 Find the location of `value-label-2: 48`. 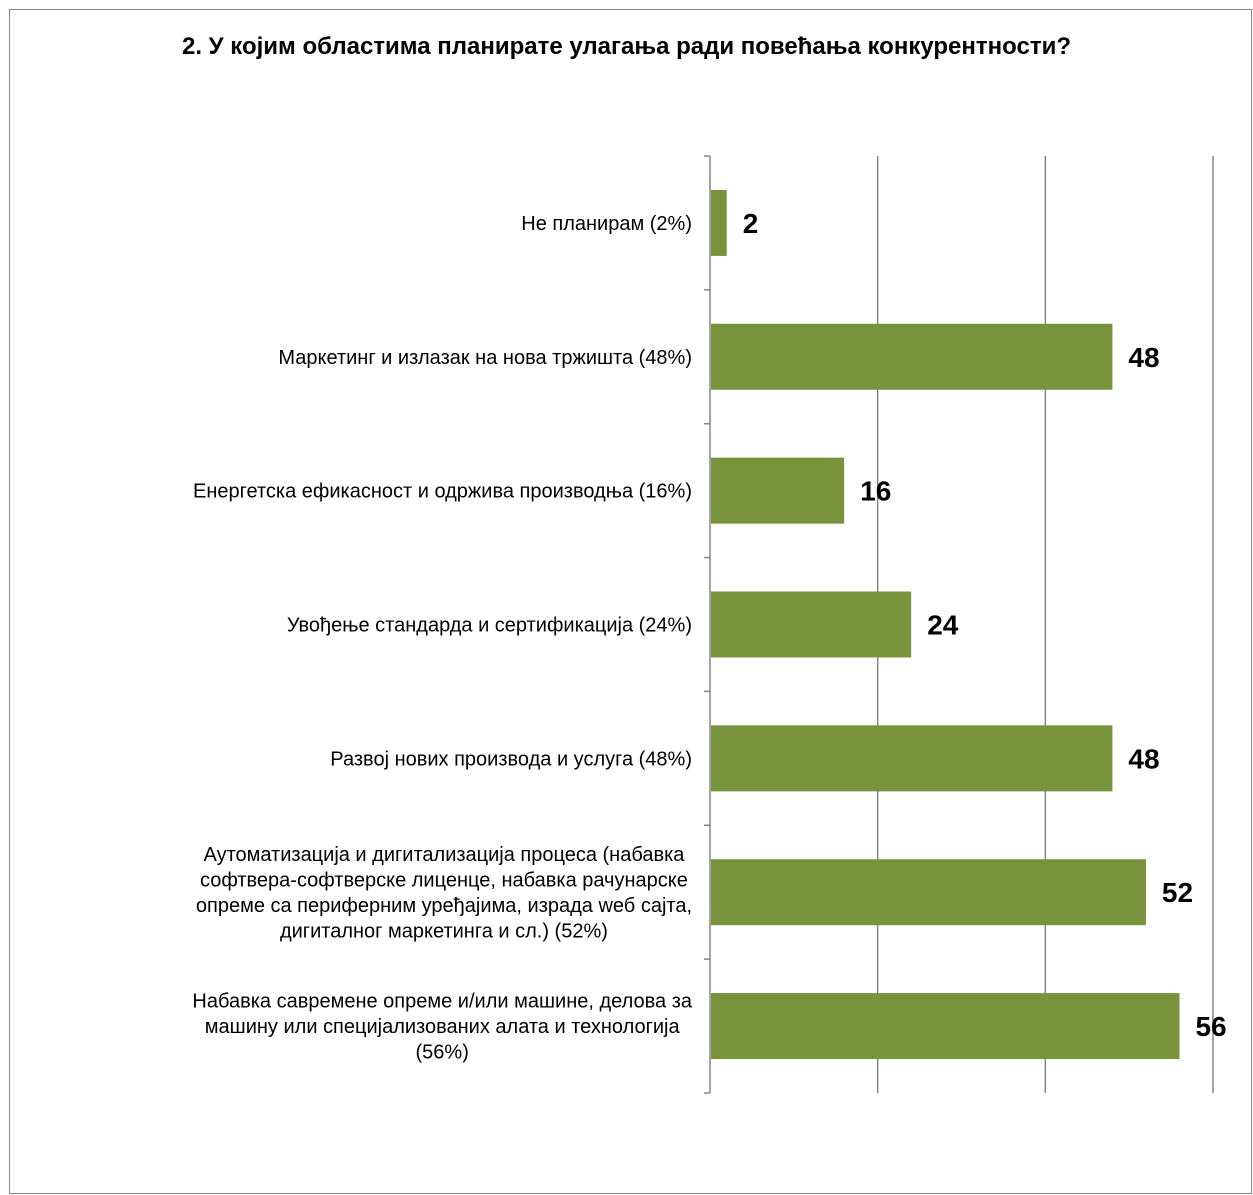

value-label-2: 48 is located at coordinates (1143, 357).